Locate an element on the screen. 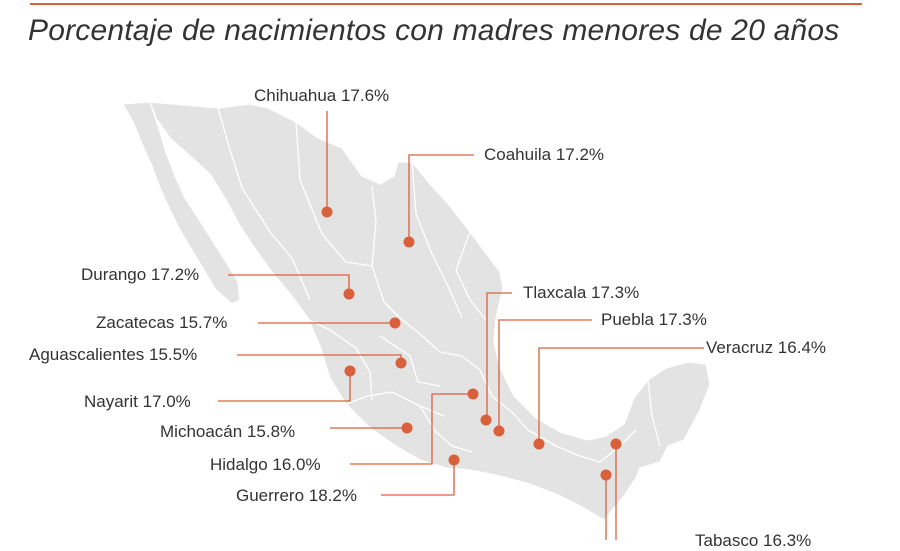 This screenshot has height=551, width=900. marker-zacatecas is located at coordinates (395, 323).